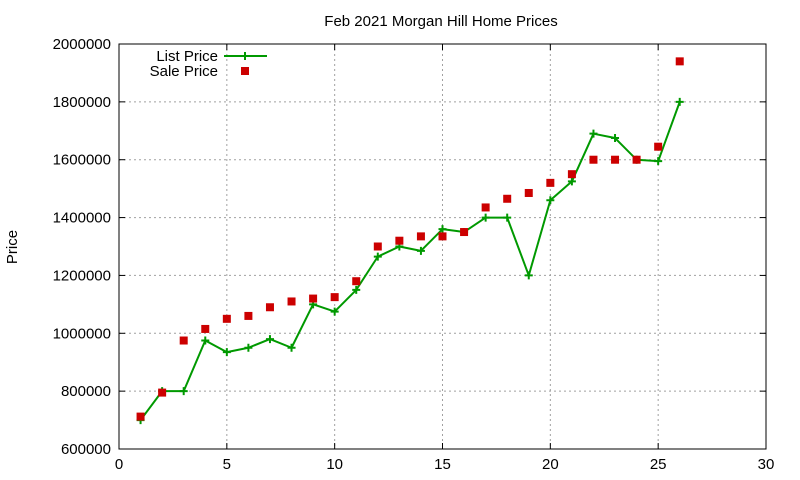  I want to click on y-axis-label: Price, so click(12, 247).